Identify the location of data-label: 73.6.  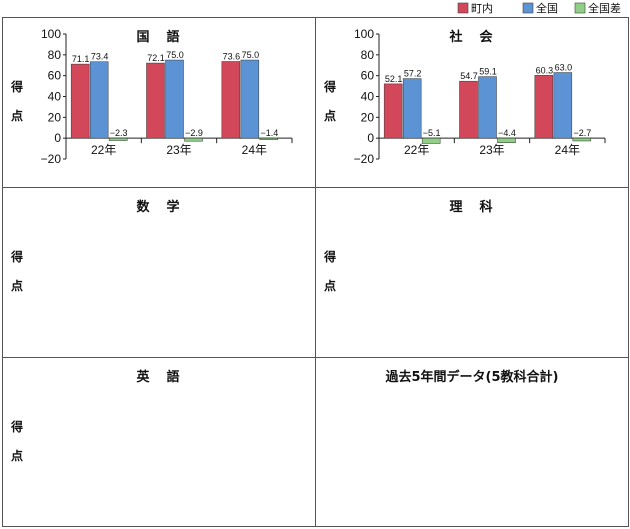
(232, 57).